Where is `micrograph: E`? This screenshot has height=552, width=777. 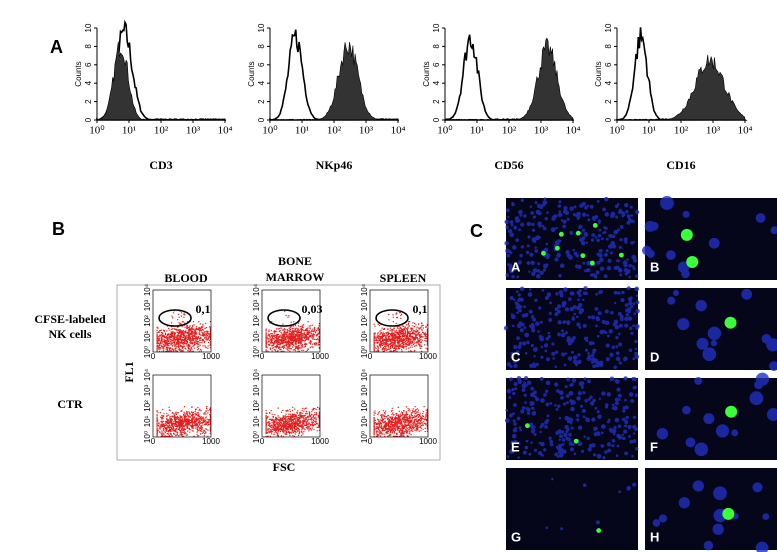
micrograph: E is located at coordinates (571, 417).